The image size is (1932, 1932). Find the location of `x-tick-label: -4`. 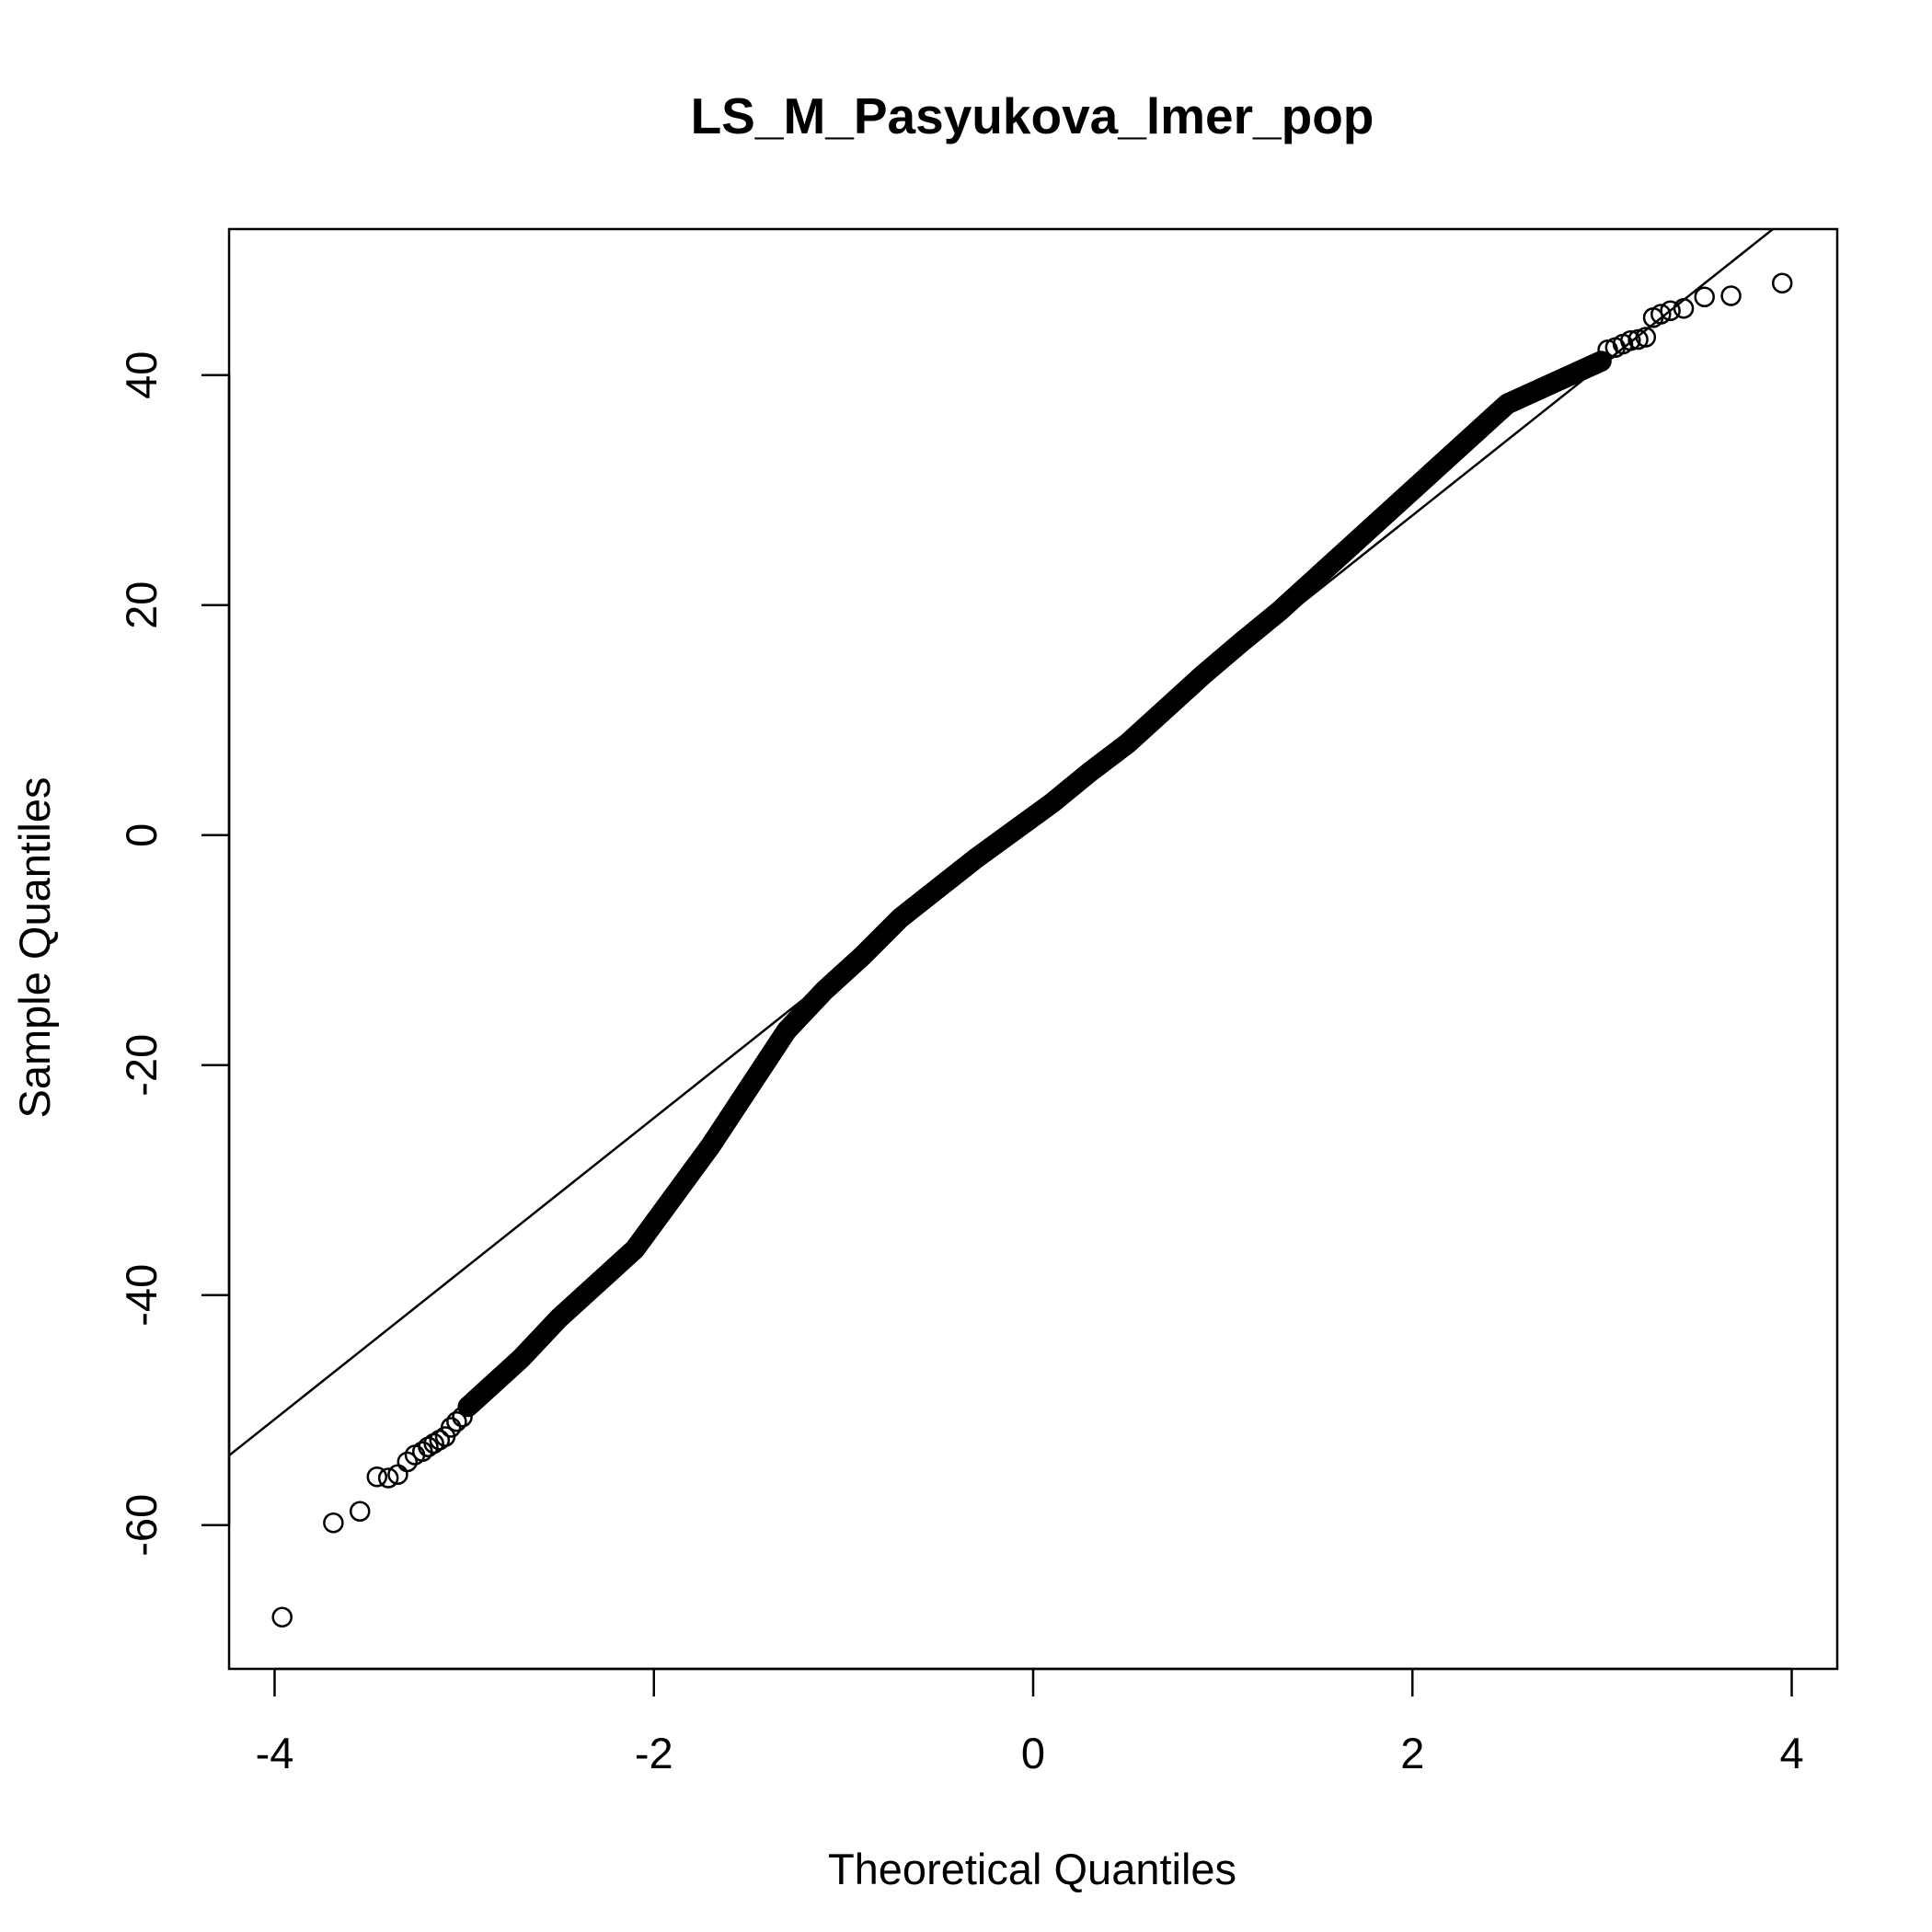

x-tick-label: -4 is located at coordinates (275, 1753).